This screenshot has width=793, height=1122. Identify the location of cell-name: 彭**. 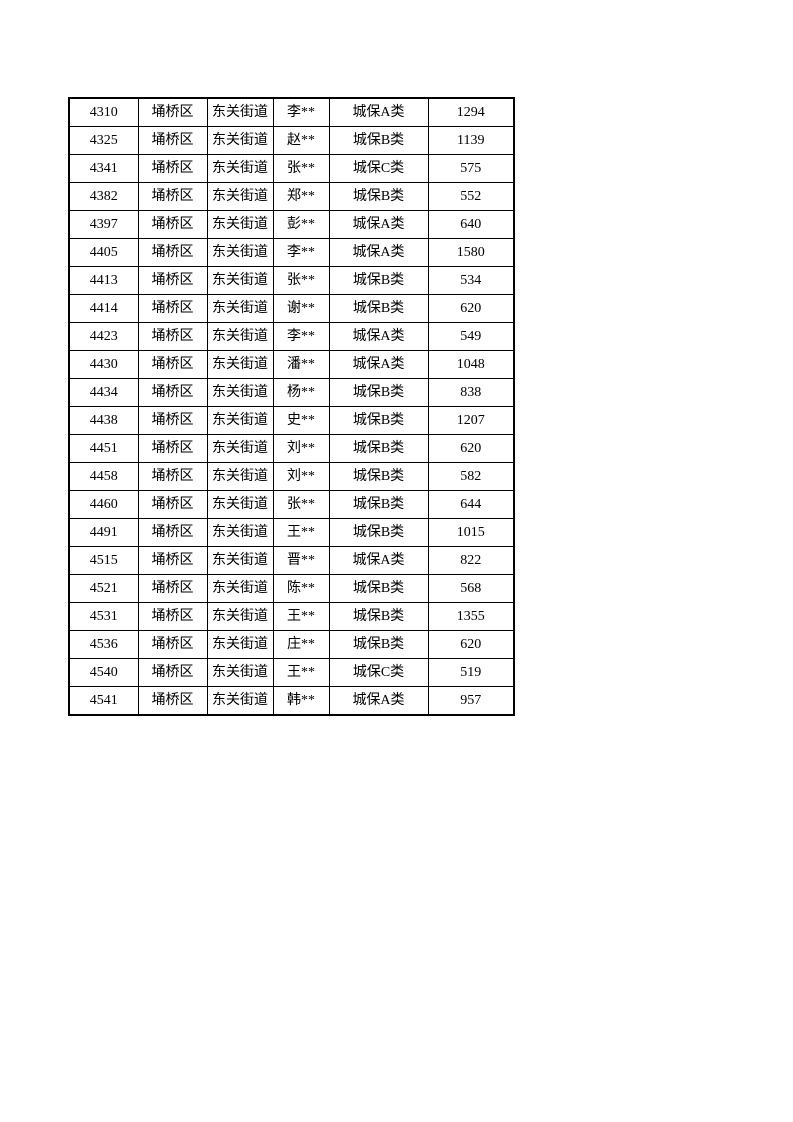
(301, 224).